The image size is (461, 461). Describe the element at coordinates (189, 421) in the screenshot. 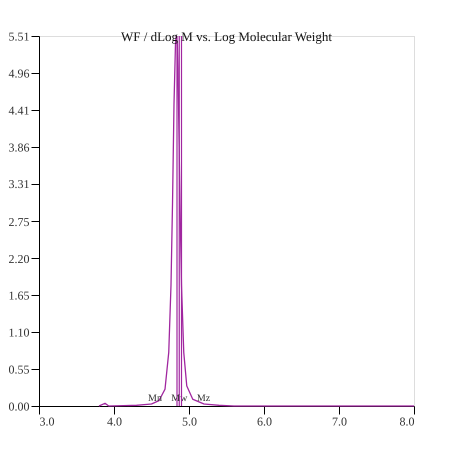

I see `x-tick-label: 5.0` at that location.